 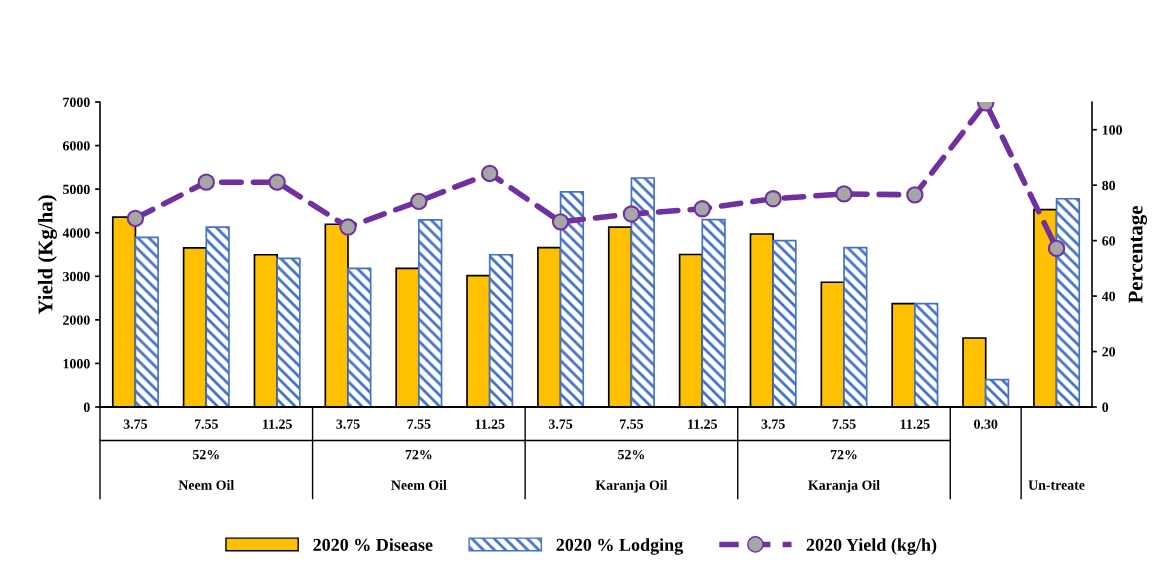 I want to click on text: Un-treate, so click(x=1056, y=485).